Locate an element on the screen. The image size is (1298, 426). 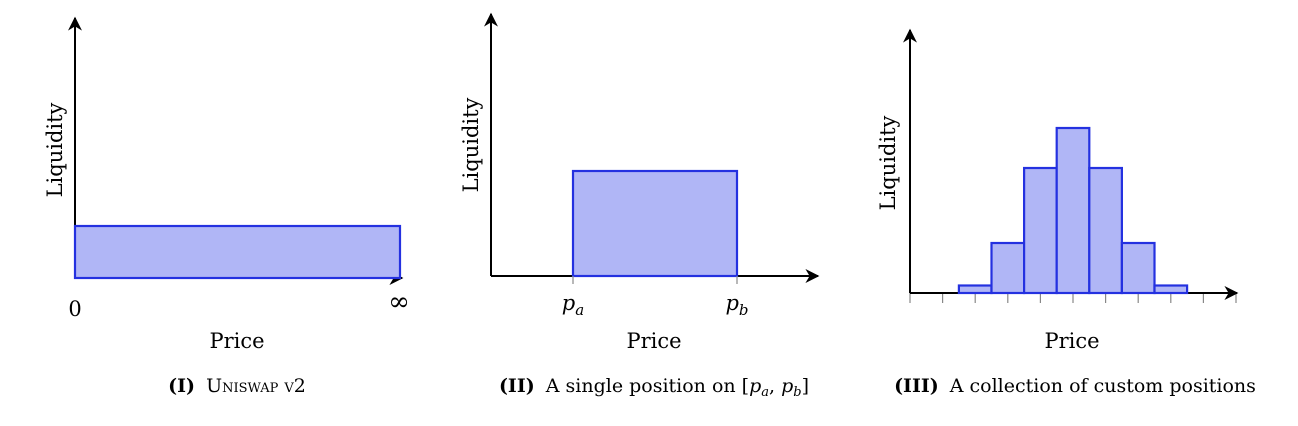
caption-text-prefix: A single position on [ is located at coordinates (647, 386).